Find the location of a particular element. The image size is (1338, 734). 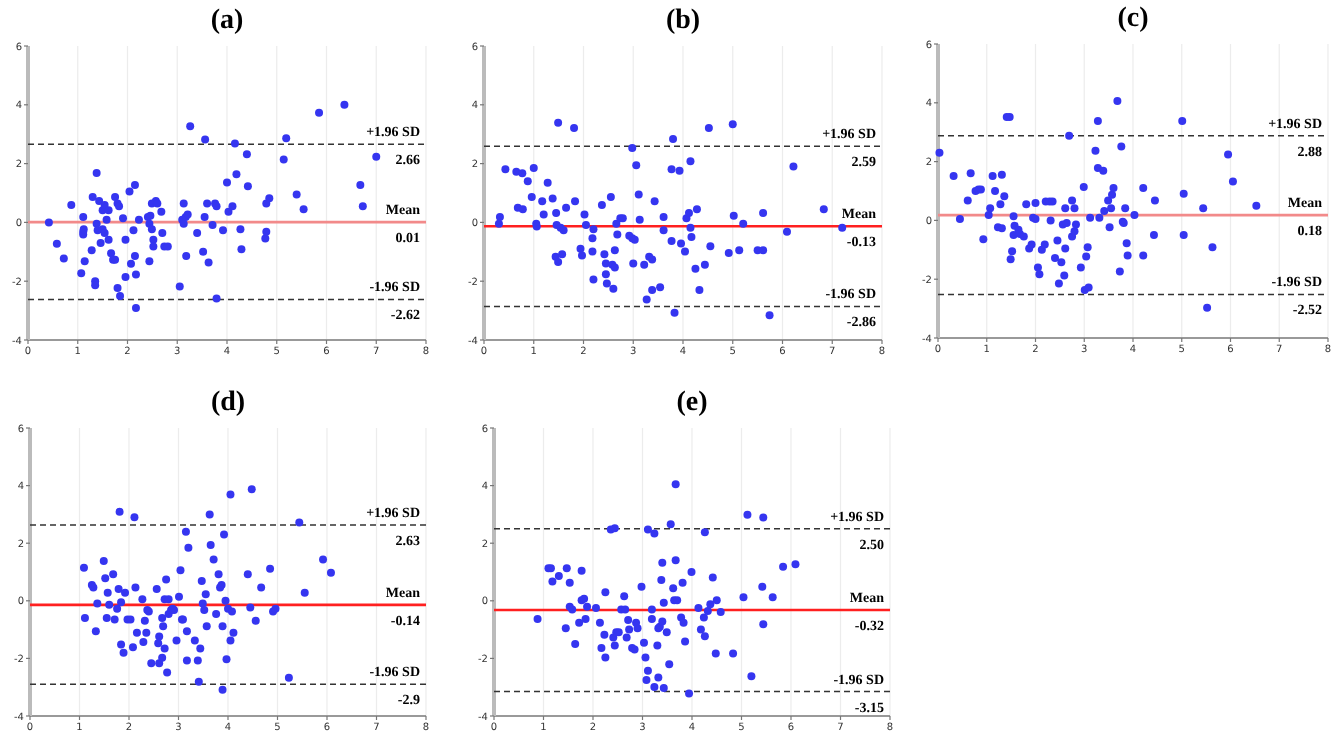

chart-title: (c) is located at coordinates (1133, 19).